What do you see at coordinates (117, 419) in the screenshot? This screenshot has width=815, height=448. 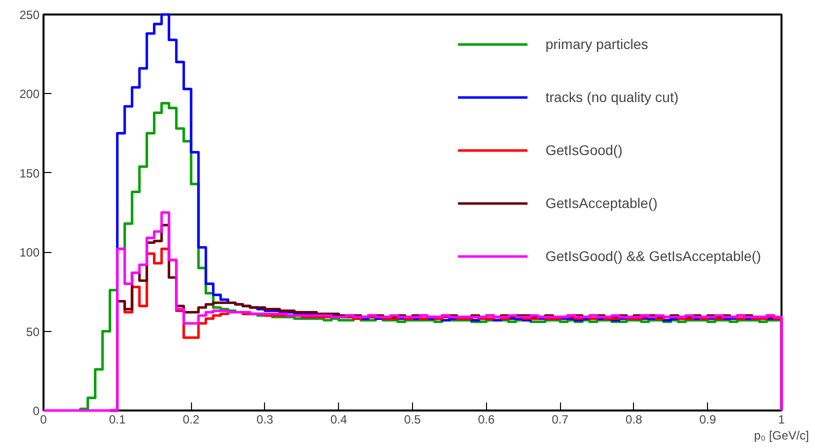 I see `x-tick-label: 0.1` at bounding box center [117, 419].